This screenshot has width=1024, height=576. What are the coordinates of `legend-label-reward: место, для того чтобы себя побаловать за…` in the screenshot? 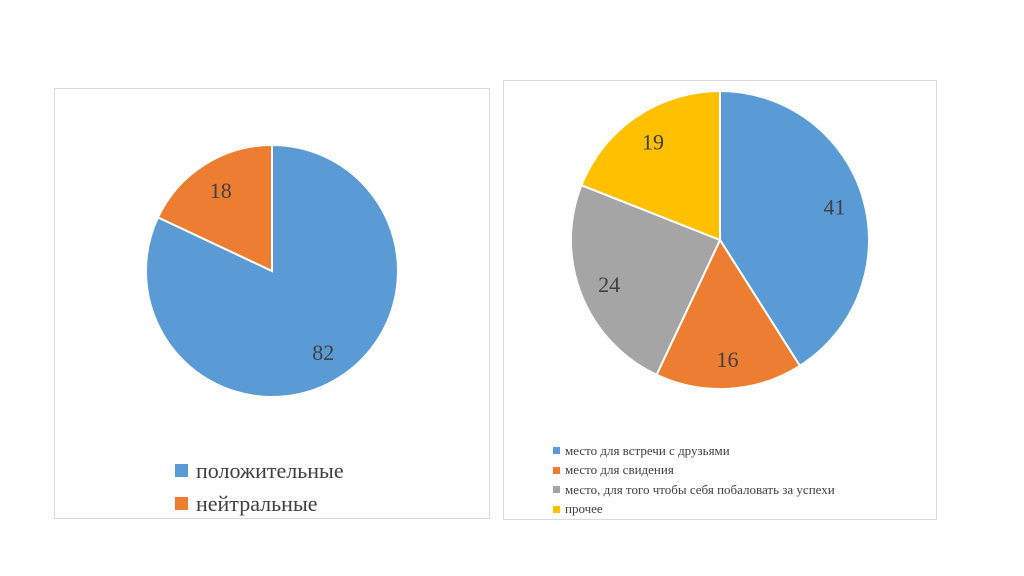 It's located at (700, 489).